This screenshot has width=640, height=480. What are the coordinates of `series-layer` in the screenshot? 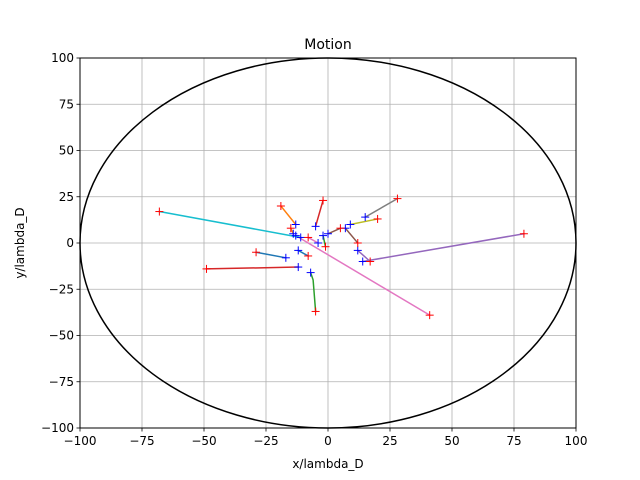 It's located at (341, 257).